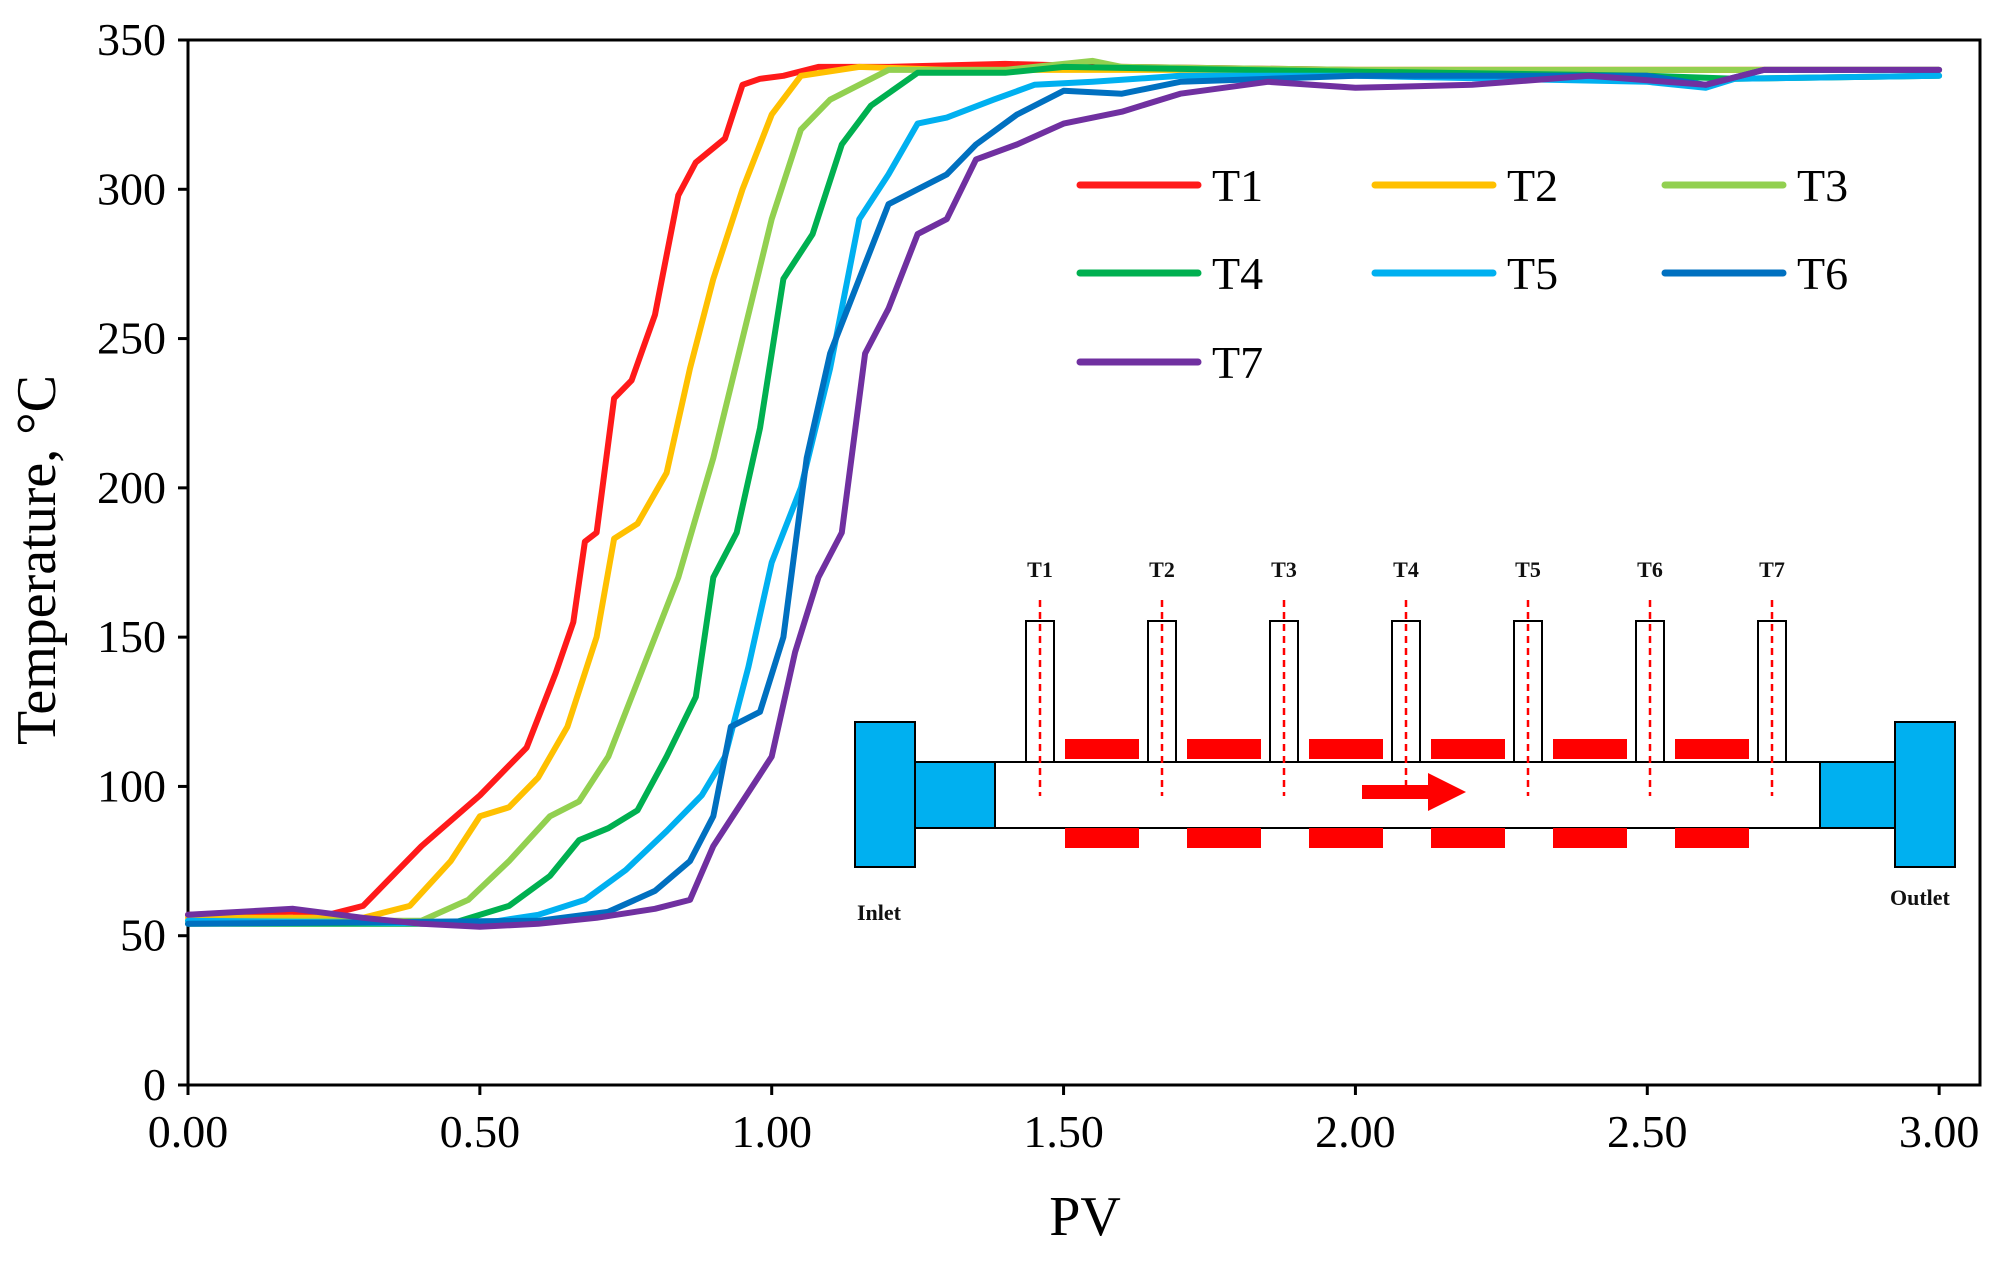 Image resolution: width=1991 pixels, height=1261 pixels. I want to click on y-tick-label: 200, so click(131, 487).